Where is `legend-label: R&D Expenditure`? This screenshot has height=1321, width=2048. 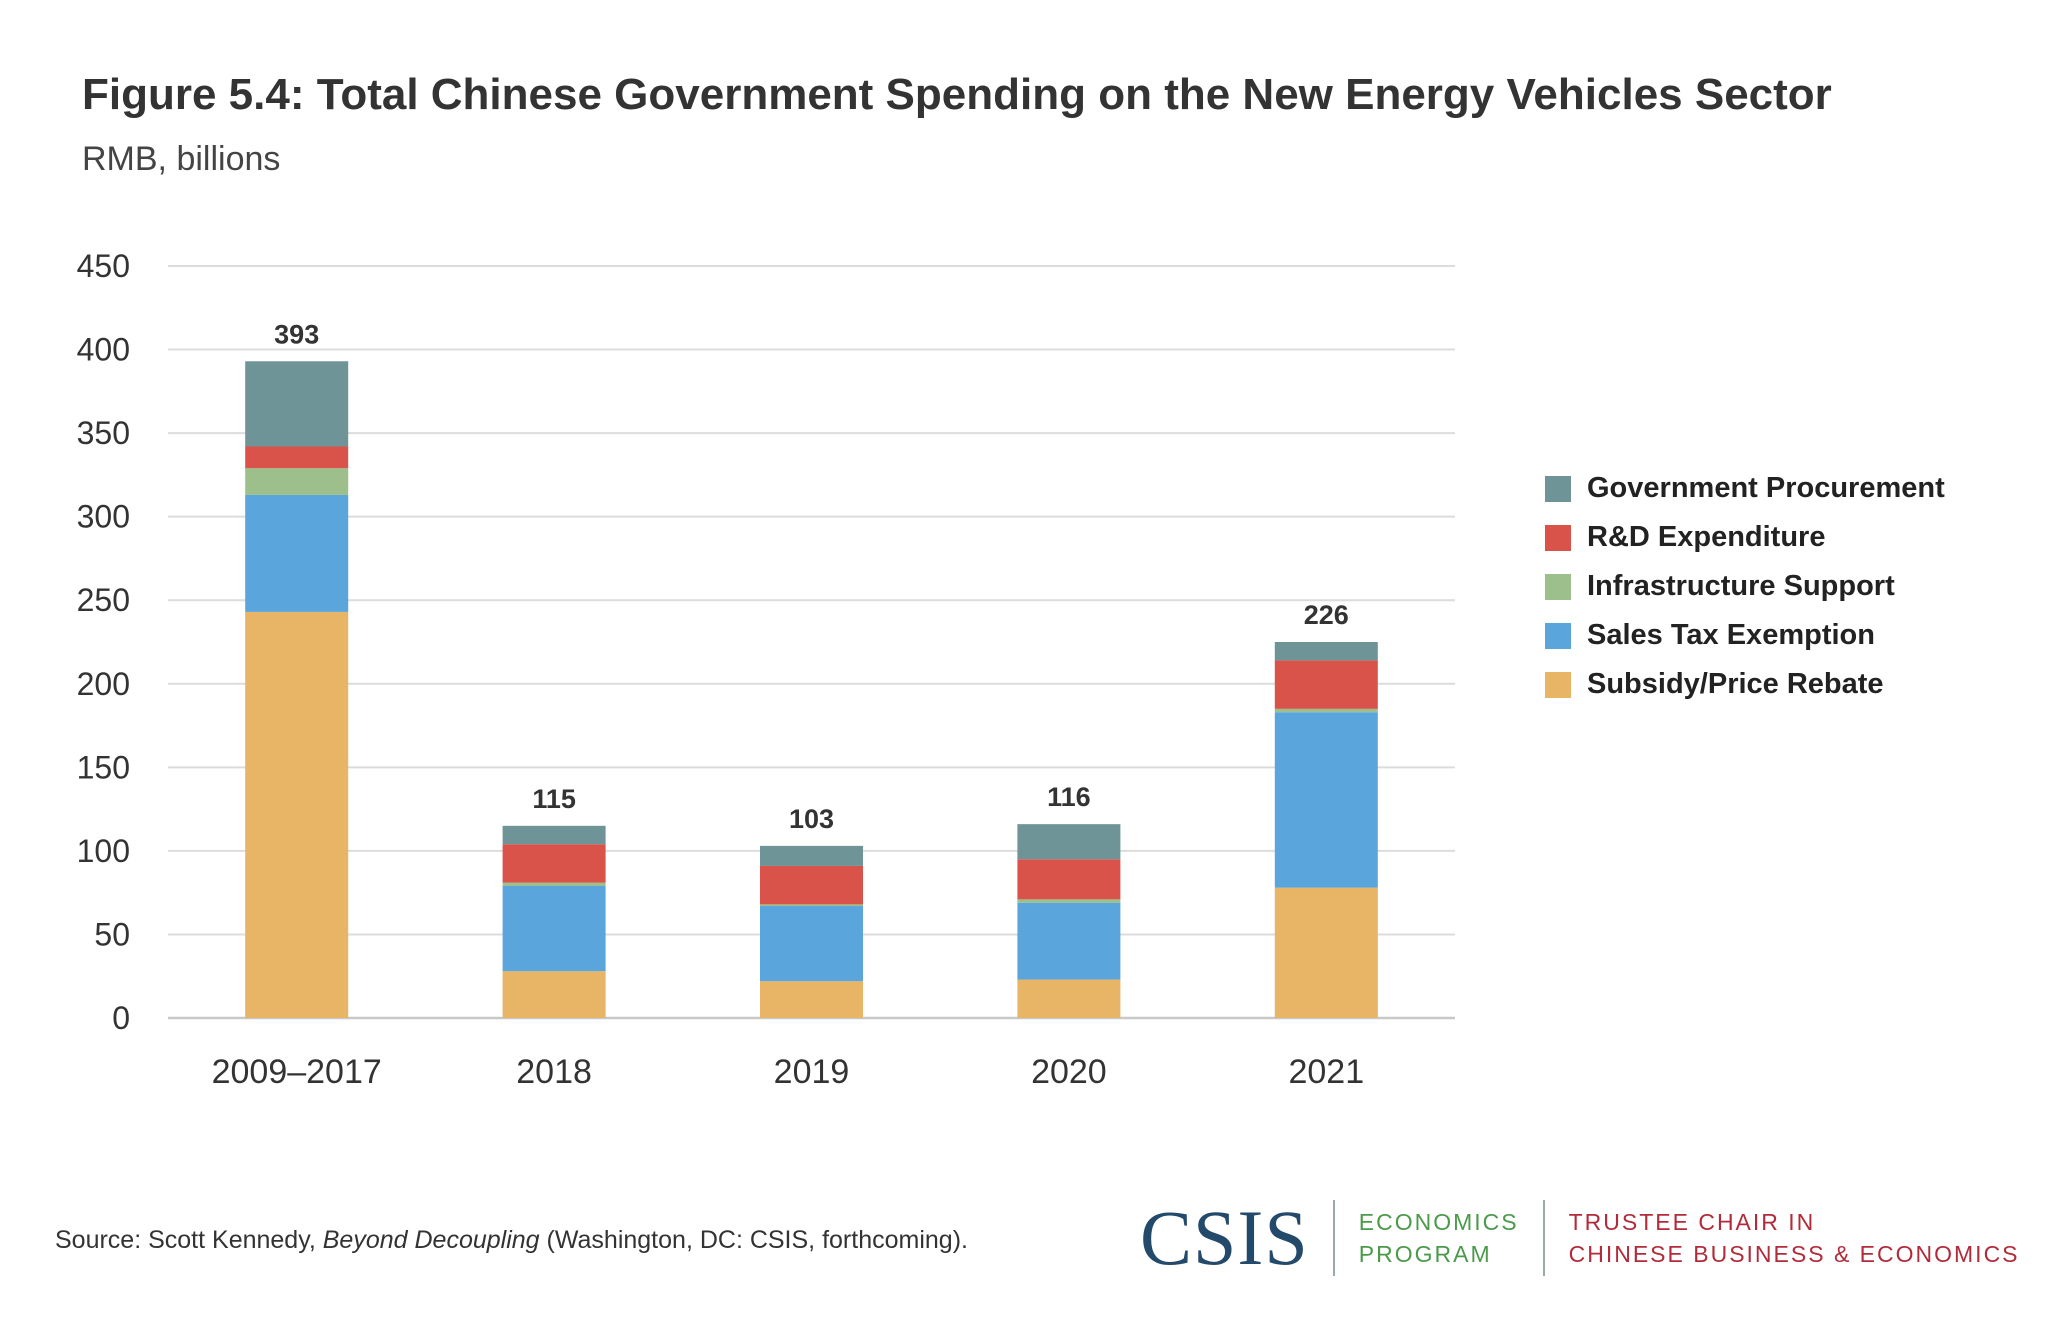 legend-label: R&D Expenditure is located at coordinates (1706, 537).